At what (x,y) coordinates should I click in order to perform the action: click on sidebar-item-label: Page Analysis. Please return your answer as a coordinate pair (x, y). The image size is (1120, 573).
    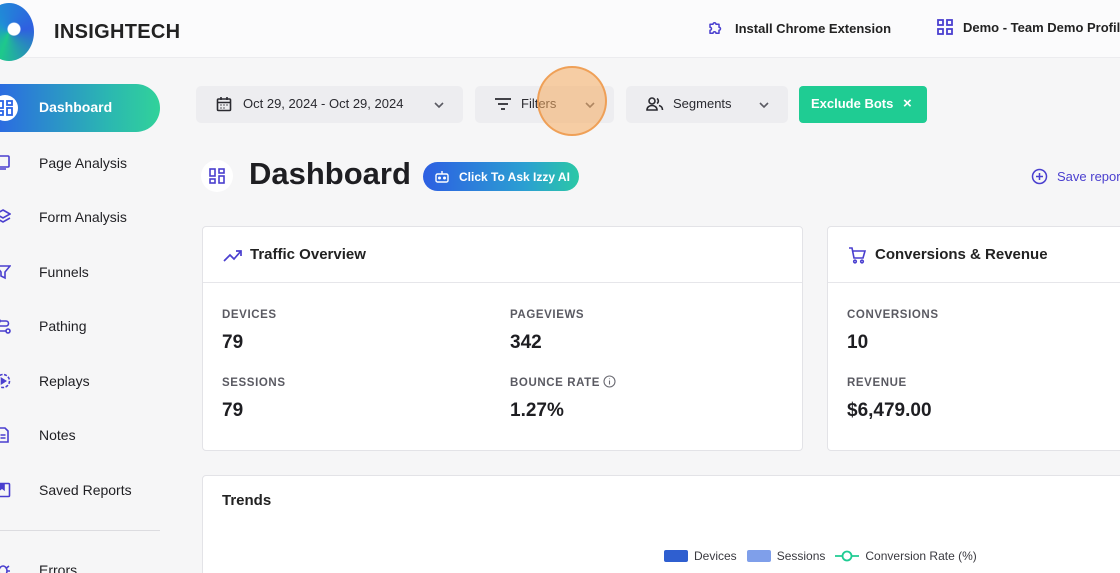
    Looking at the image, I should click on (83, 163).